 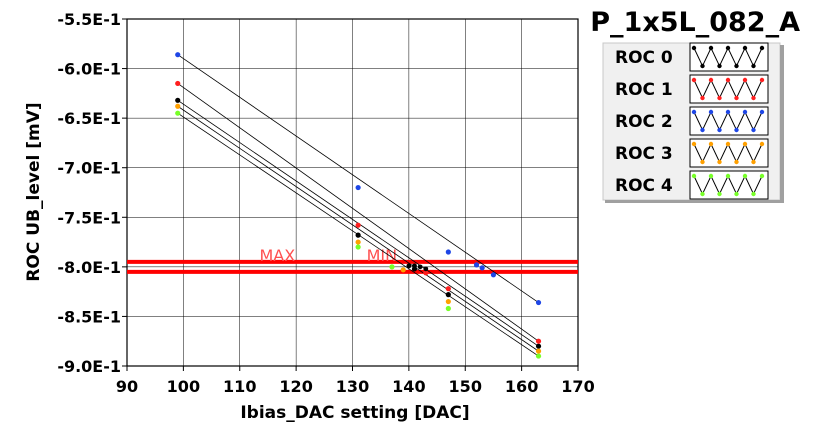 I want to click on x-tick-label: 100, so click(x=183, y=386).